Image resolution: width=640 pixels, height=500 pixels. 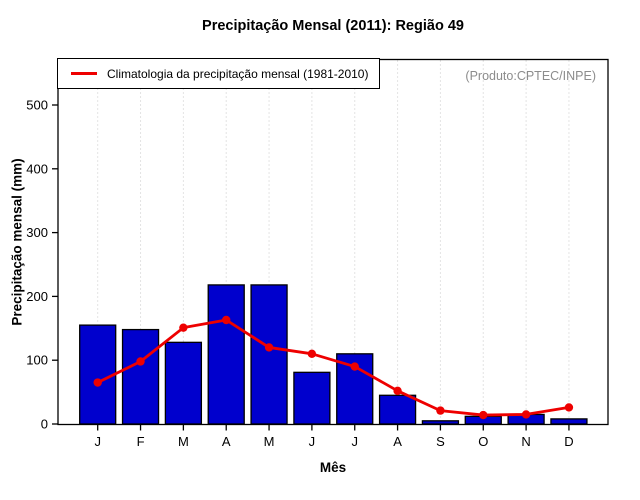 What do you see at coordinates (483, 441) in the screenshot?
I see `x-tick-label: O` at bounding box center [483, 441].